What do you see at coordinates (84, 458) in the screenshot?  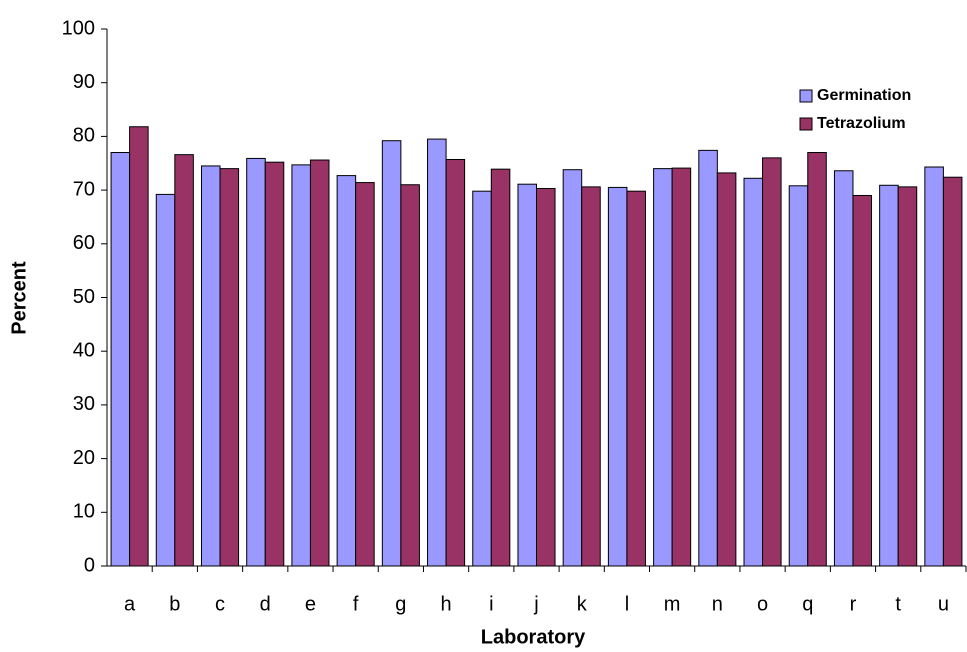 I see `y-tick-label: 20` at bounding box center [84, 458].